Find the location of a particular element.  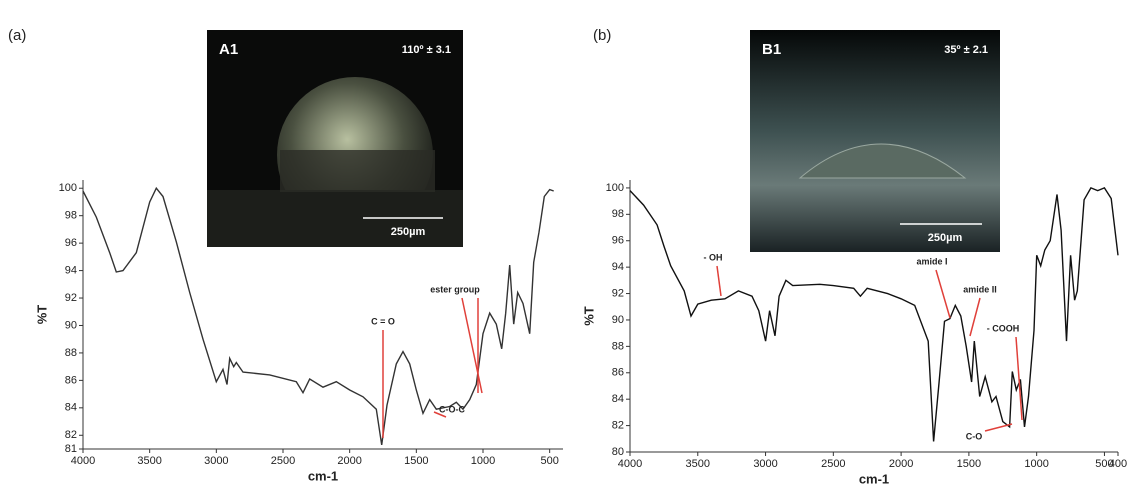

annotation: ester group is located at coordinates (455, 289).